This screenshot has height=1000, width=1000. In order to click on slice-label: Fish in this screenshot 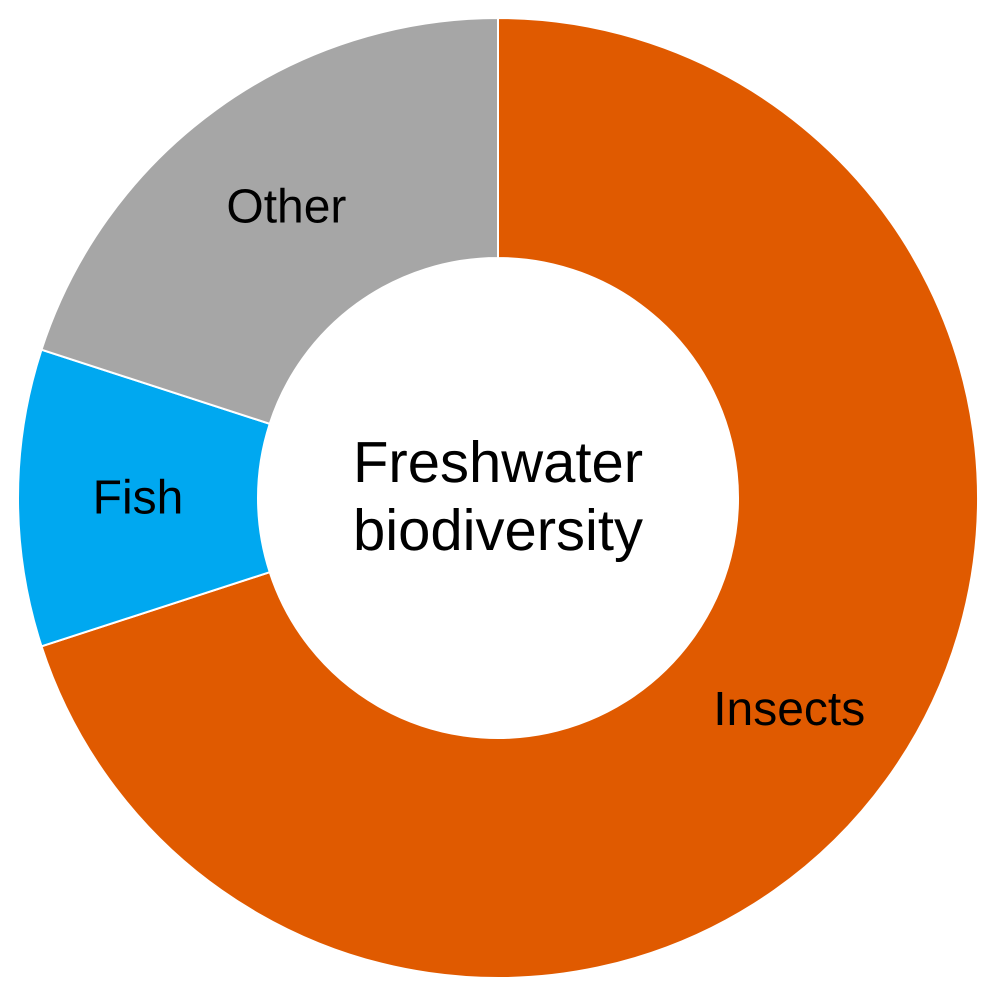, I will do `click(138, 498)`.